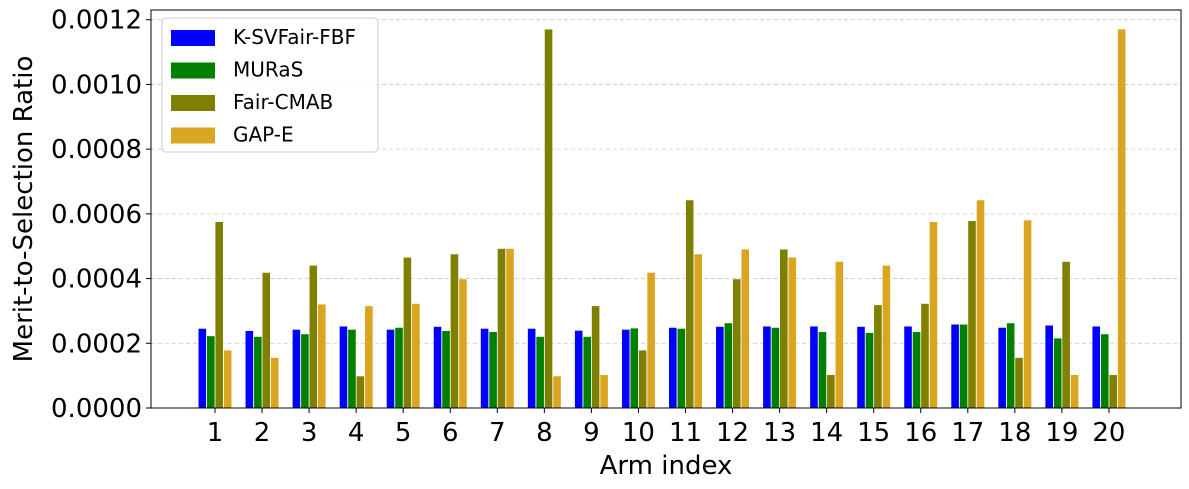 The width and height of the screenshot is (1189, 489). I want to click on legend-label: MURaS, so click(268, 70).